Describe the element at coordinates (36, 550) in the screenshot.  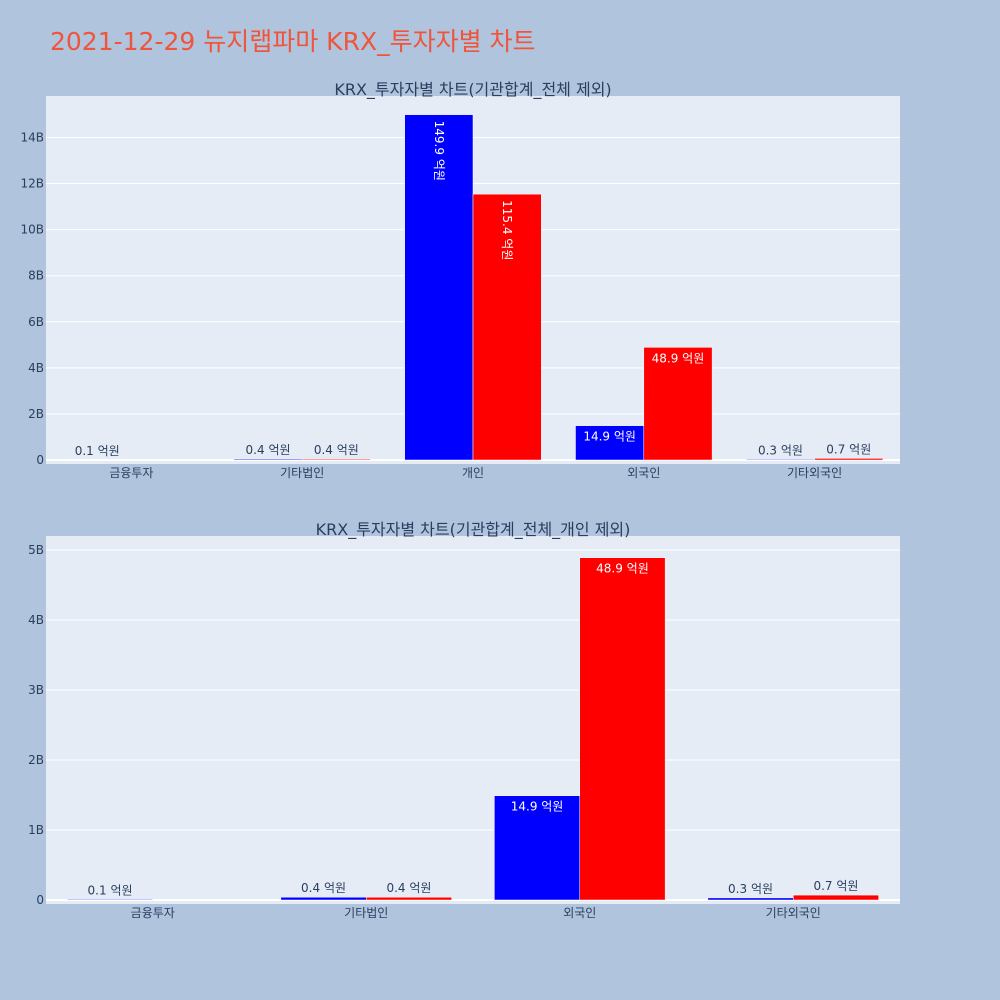
I see `y-tick-label: 5B` at that location.